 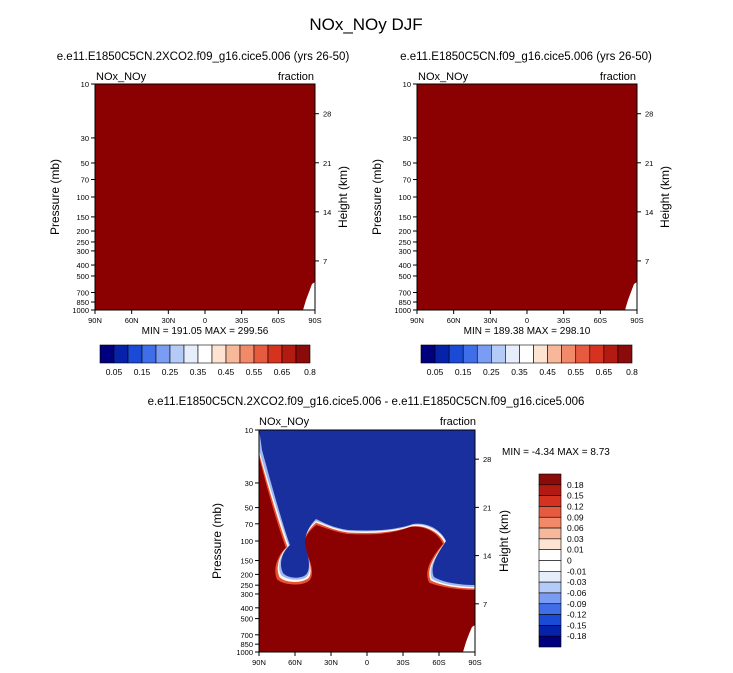 What do you see at coordinates (367, 662) in the screenshot?
I see `x-tick-label: 0` at bounding box center [367, 662].